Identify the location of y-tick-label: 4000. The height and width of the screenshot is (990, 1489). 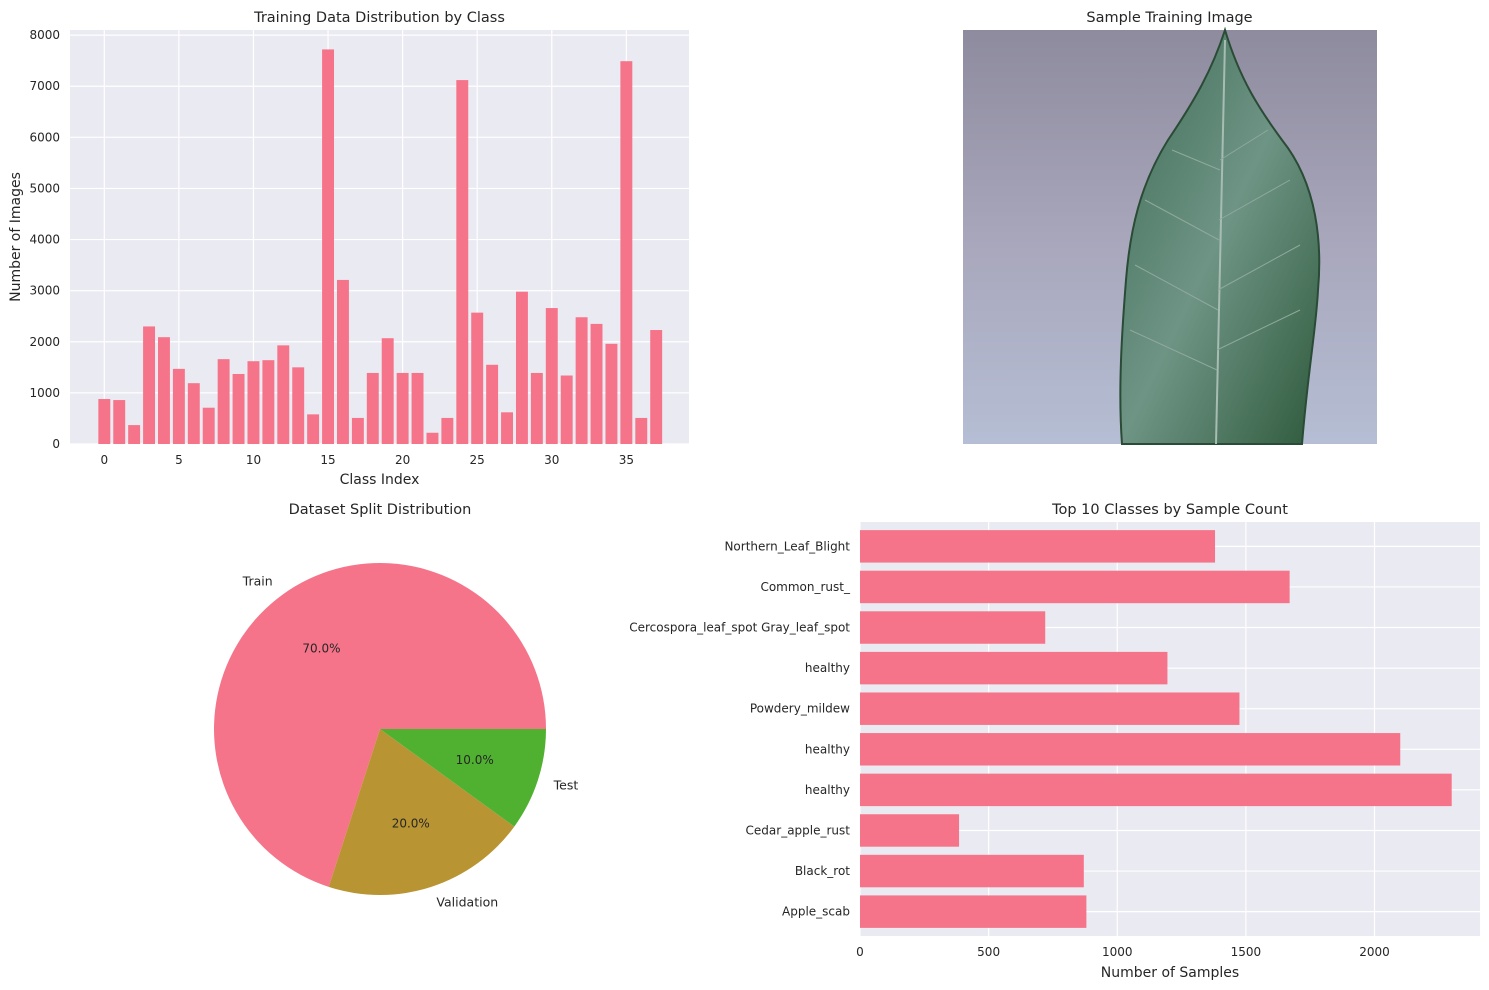
(44, 240).